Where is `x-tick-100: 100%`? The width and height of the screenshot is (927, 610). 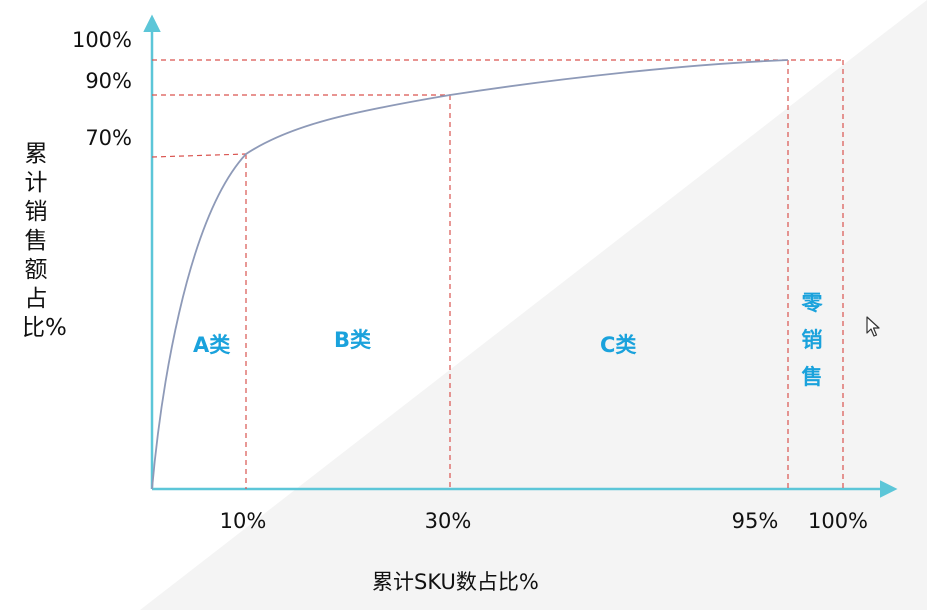 x-tick-100: 100% is located at coordinates (838, 521).